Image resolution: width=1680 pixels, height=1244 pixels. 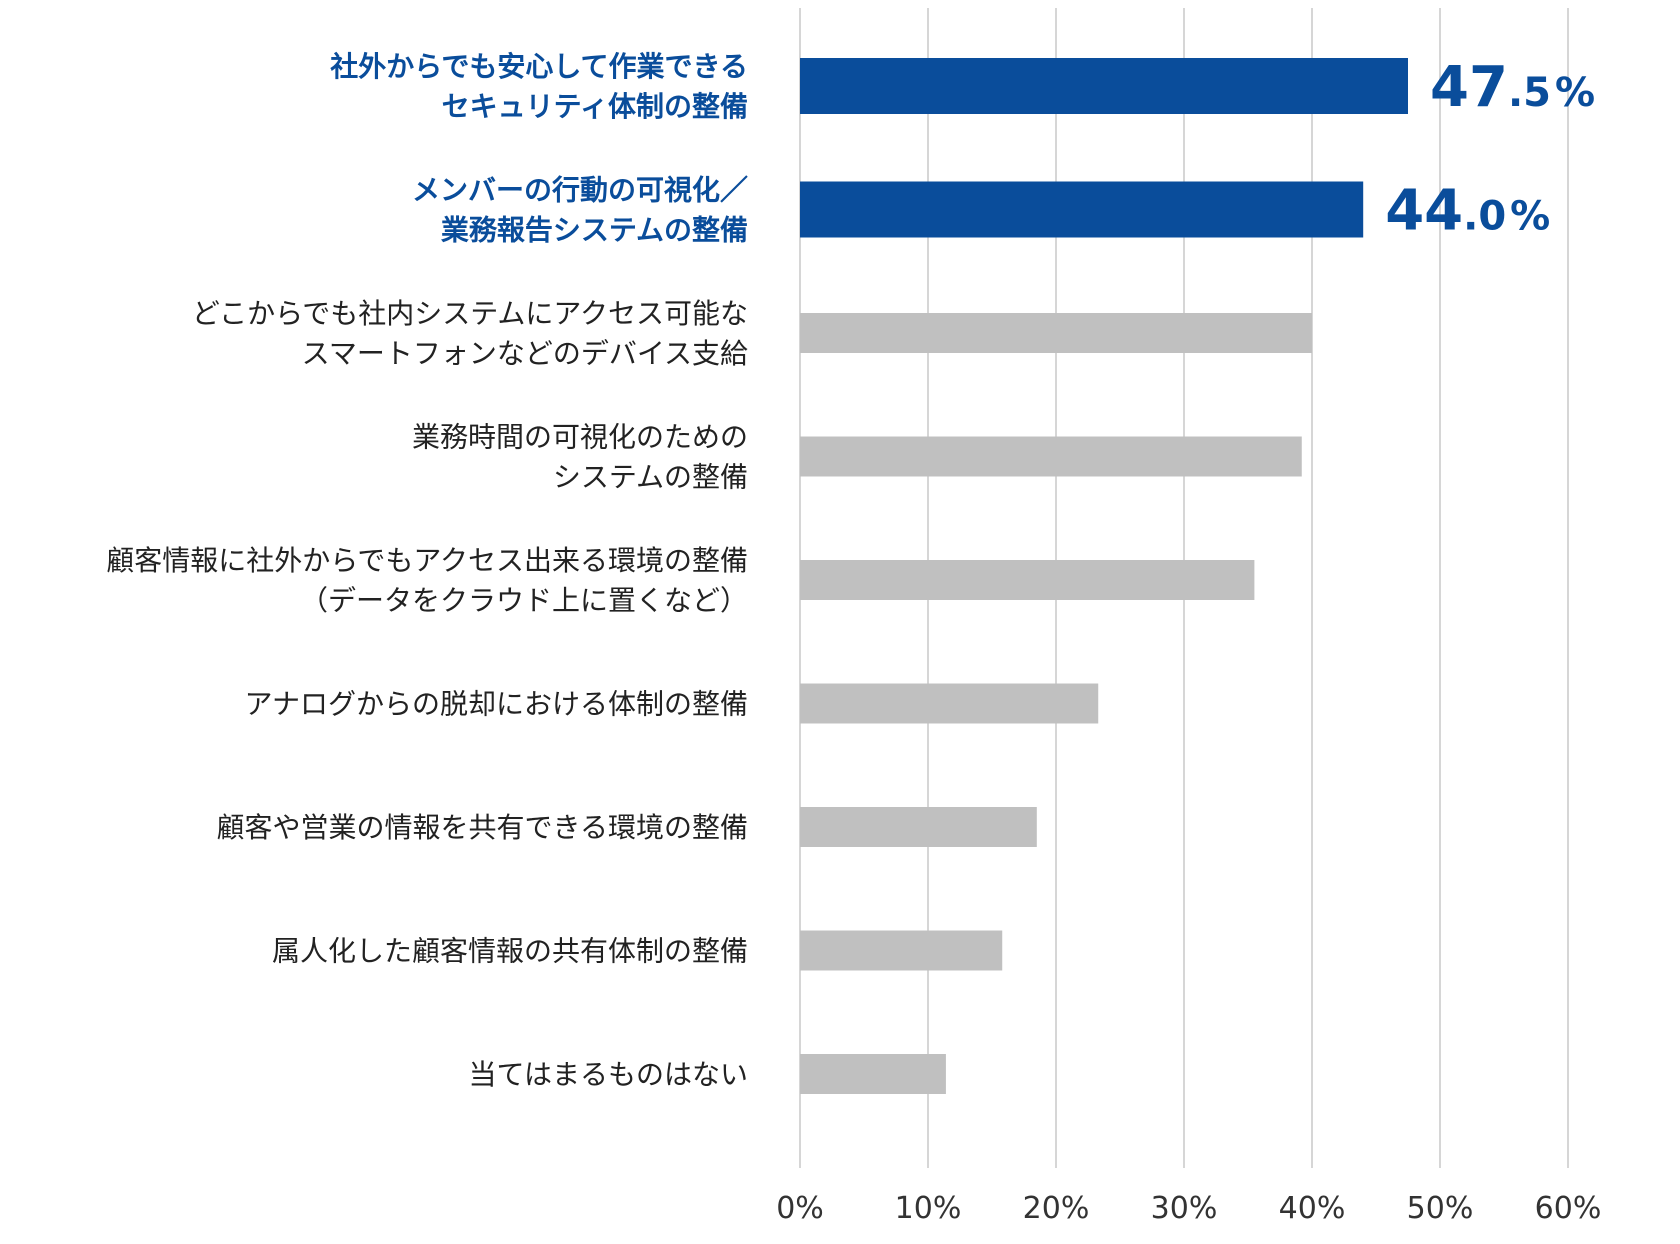 I want to click on x-tick-label: 30%, so click(x=1184, y=1208).